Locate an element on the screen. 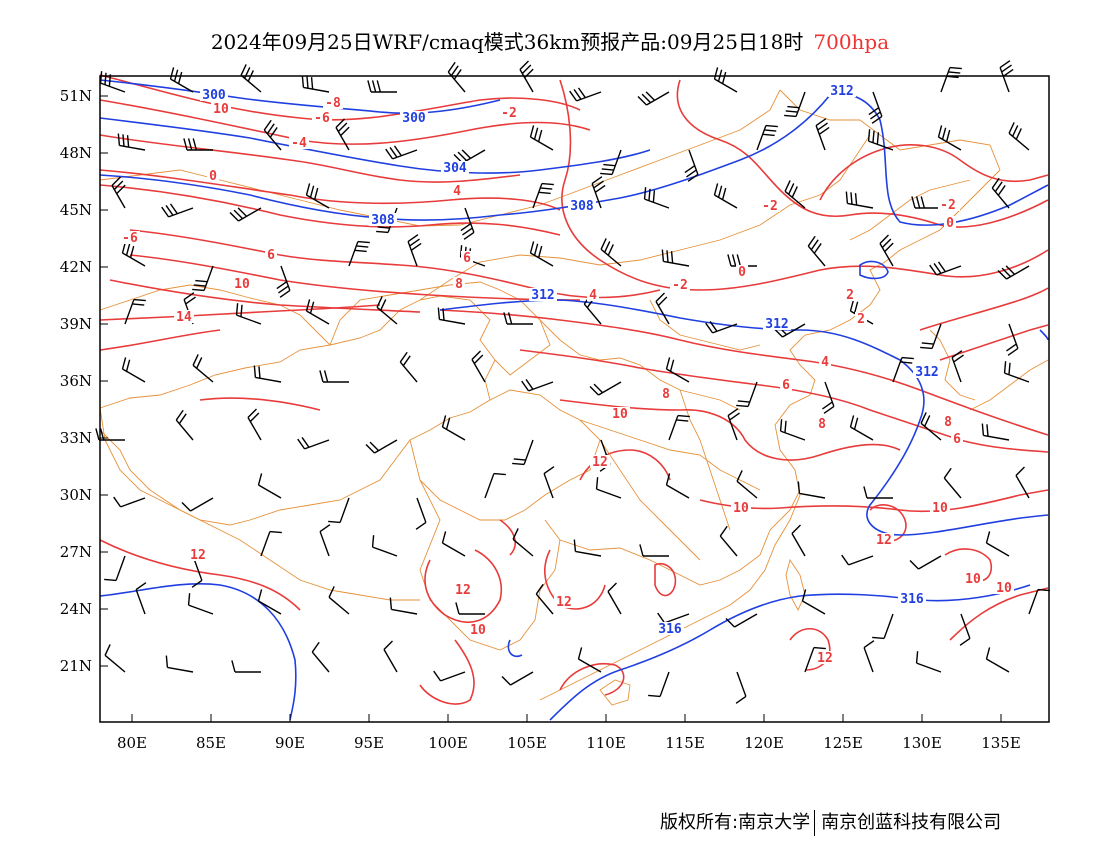 The width and height of the screenshot is (1100, 850). boundary-inner-mongolia is located at coordinates (645, 217).